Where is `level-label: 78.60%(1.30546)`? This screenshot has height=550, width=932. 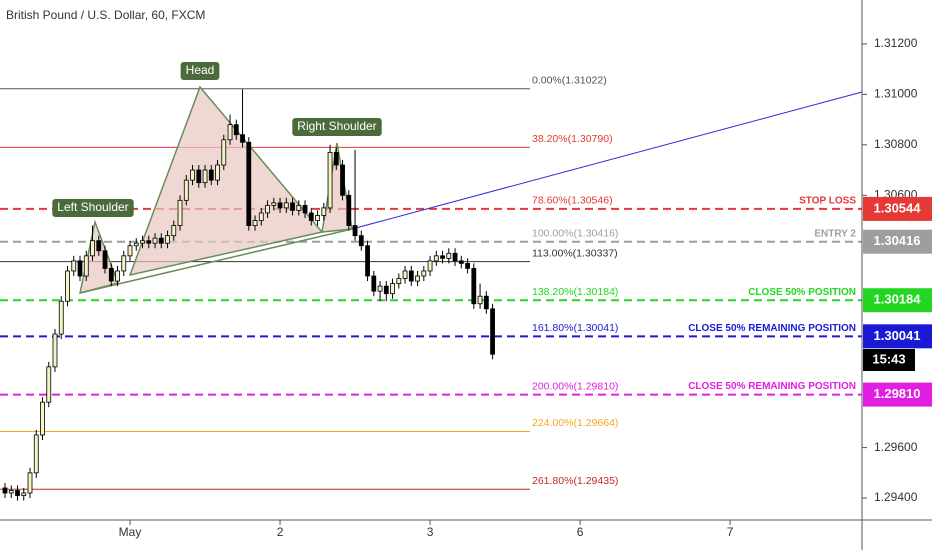 level-label: 78.60%(1.30546) is located at coordinates (572, 201).